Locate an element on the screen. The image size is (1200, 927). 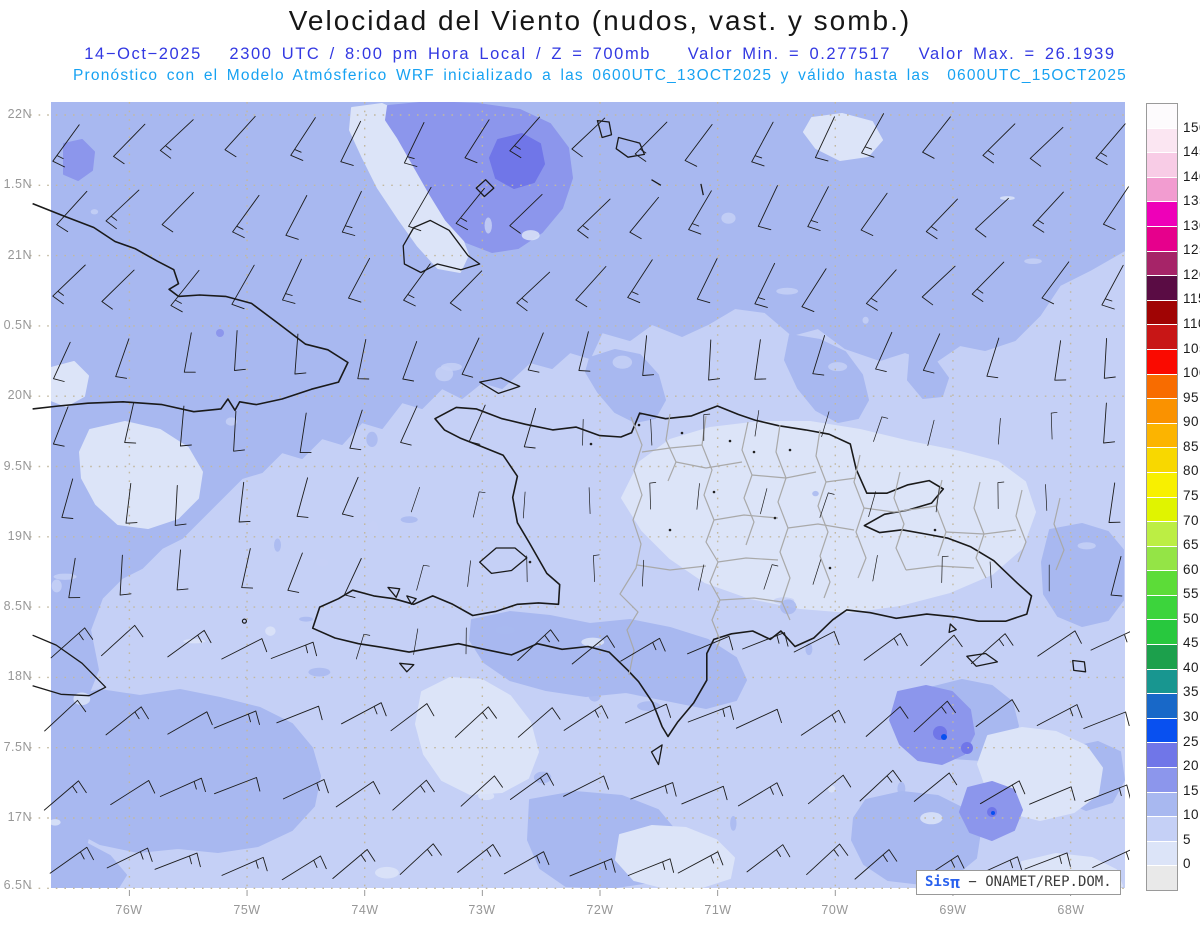
lon-label: 72W is located at coordinates (600, 910).